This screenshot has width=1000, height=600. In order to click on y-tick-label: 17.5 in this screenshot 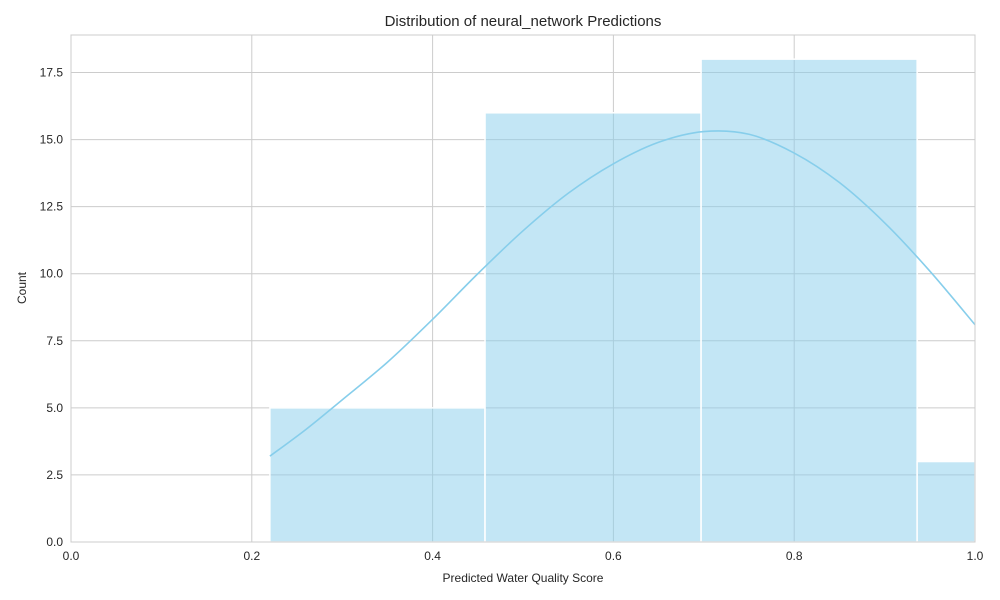, I will do `click(52, 73)`.